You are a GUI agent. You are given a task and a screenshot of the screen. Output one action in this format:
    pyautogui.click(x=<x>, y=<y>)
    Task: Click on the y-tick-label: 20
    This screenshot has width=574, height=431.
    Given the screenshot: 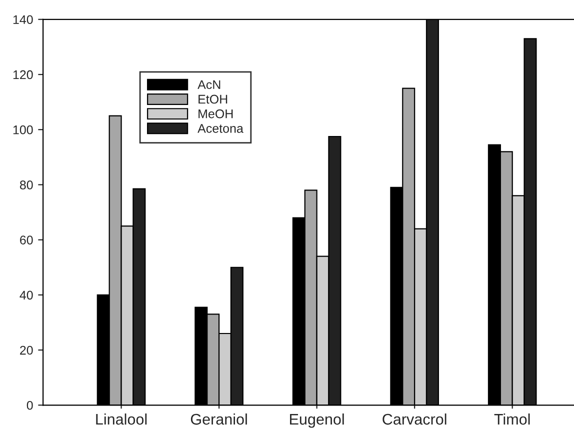 What is the action you would take?
    pyautogui.click(x=26, y=350)
    